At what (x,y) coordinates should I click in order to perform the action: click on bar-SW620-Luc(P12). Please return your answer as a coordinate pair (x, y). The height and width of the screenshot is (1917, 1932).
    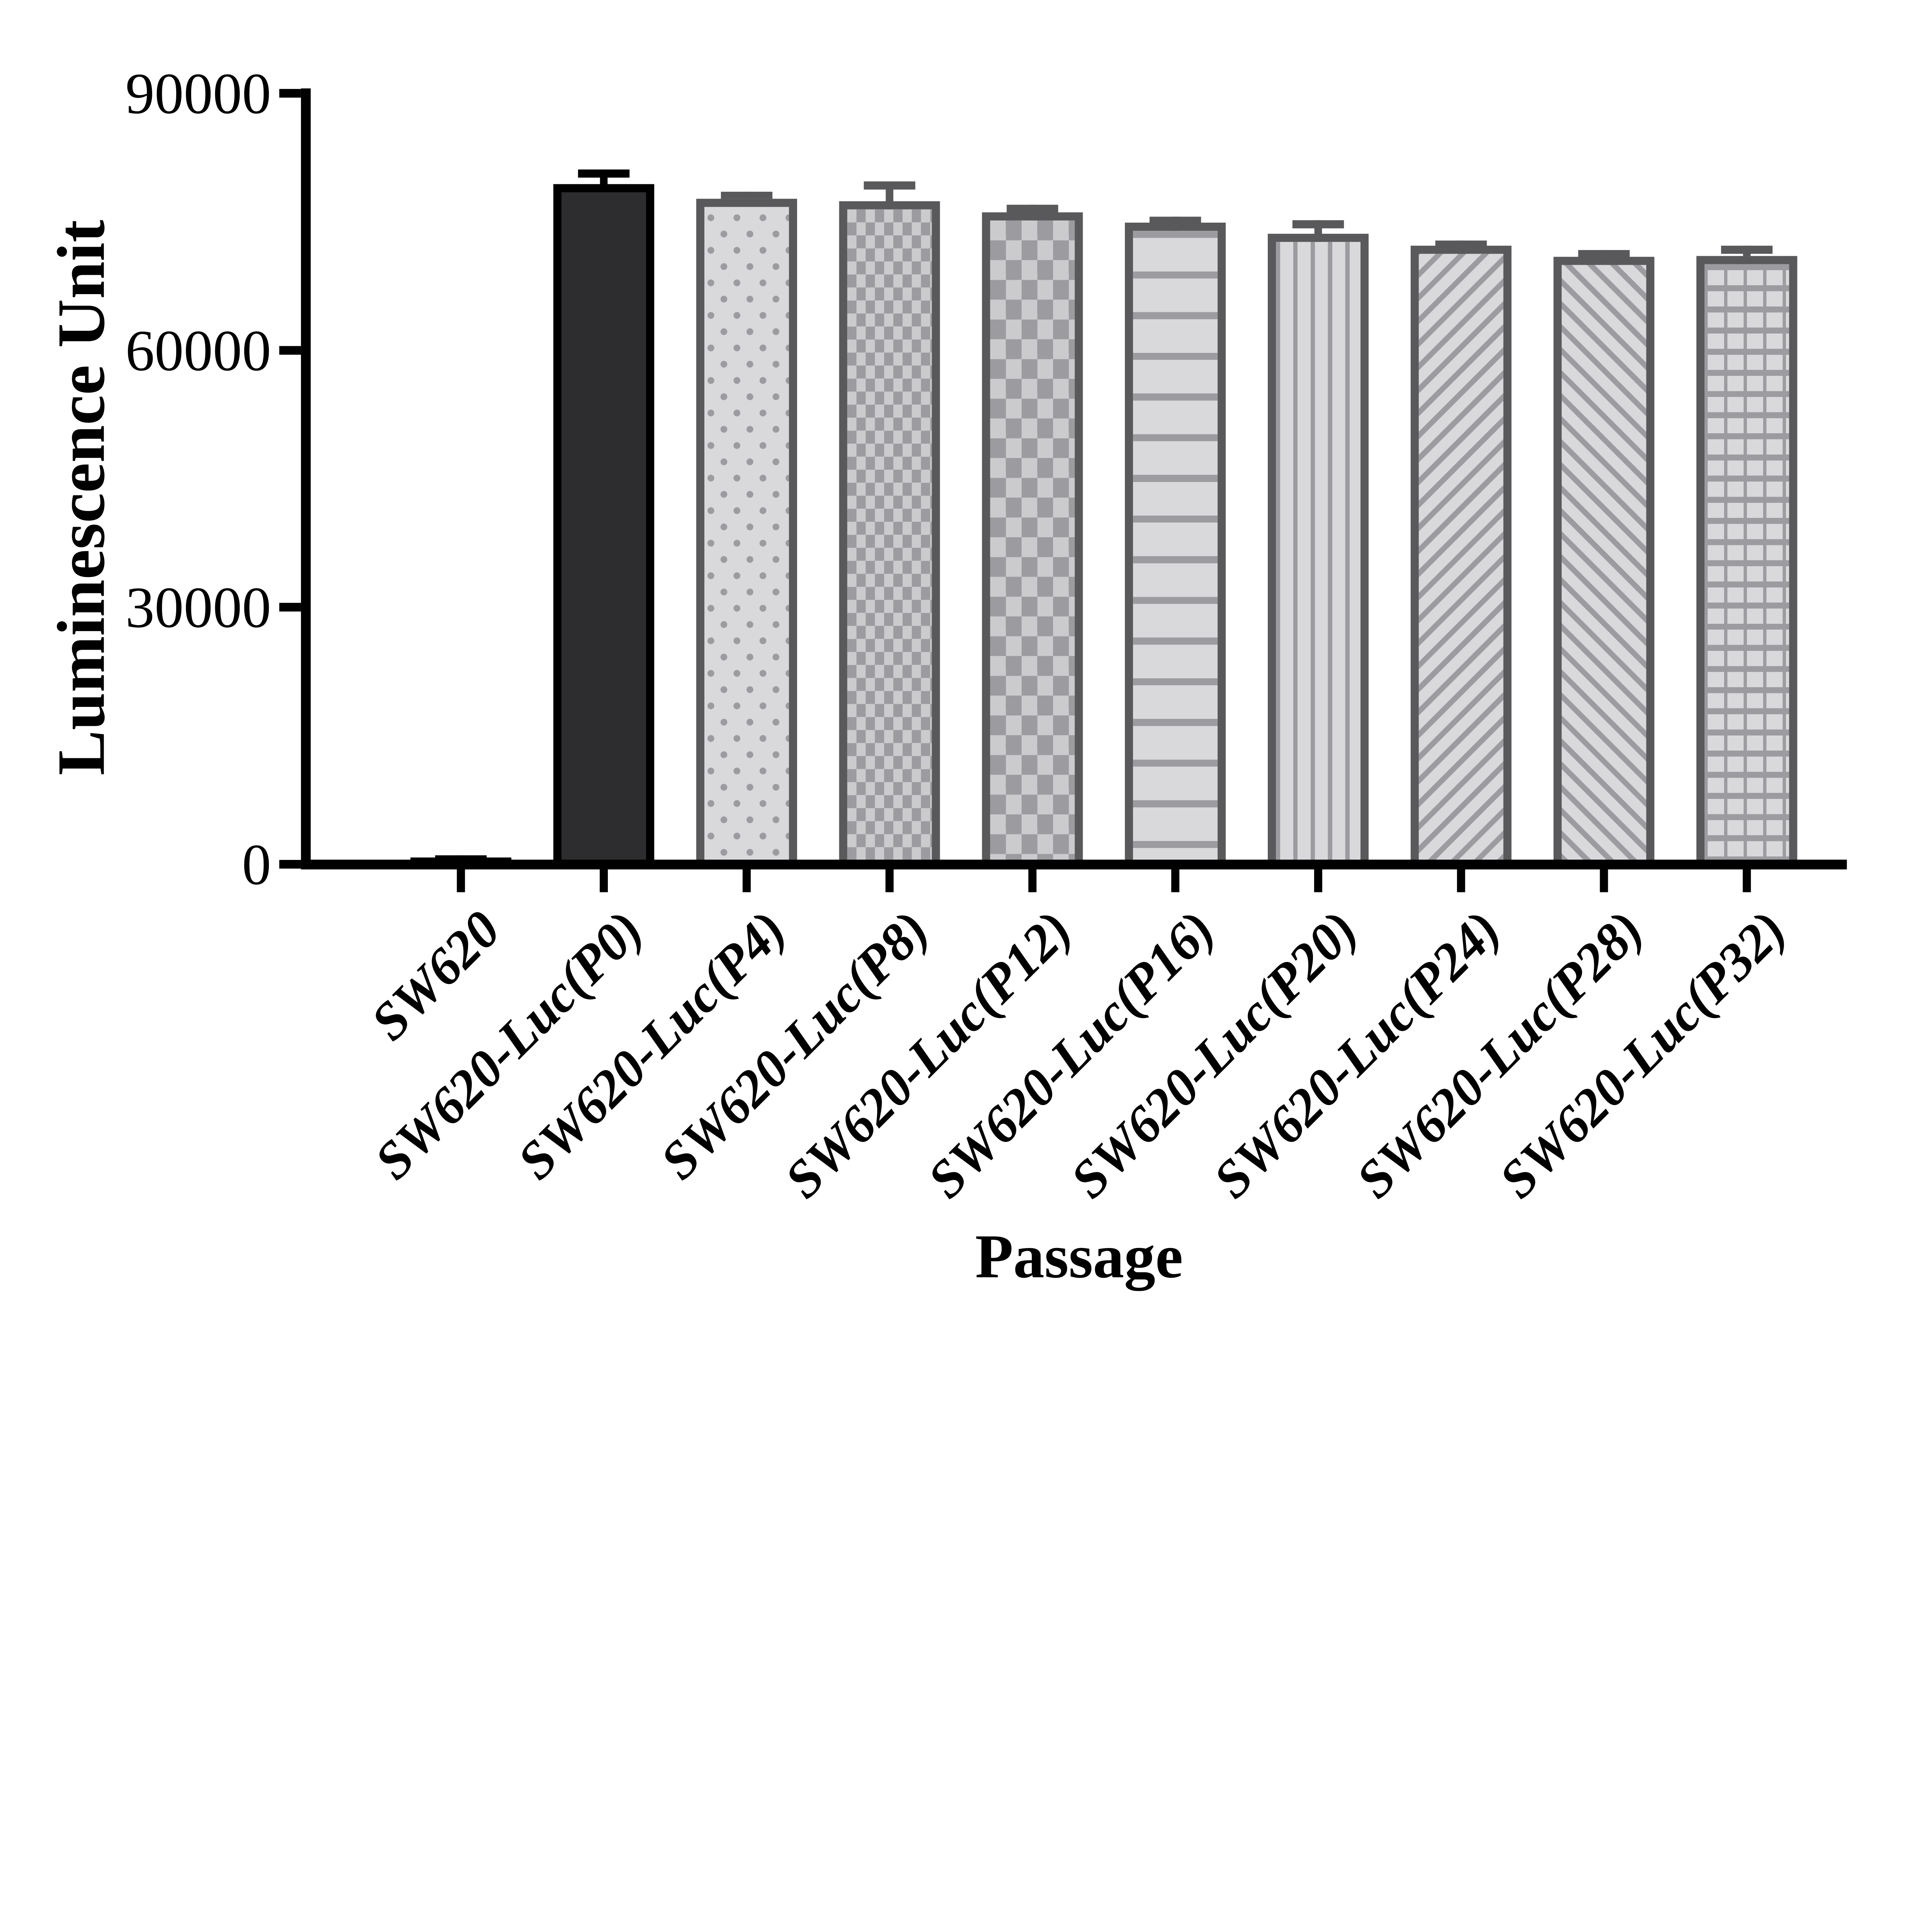
    Looking at the image, I should click on (1033, 540).